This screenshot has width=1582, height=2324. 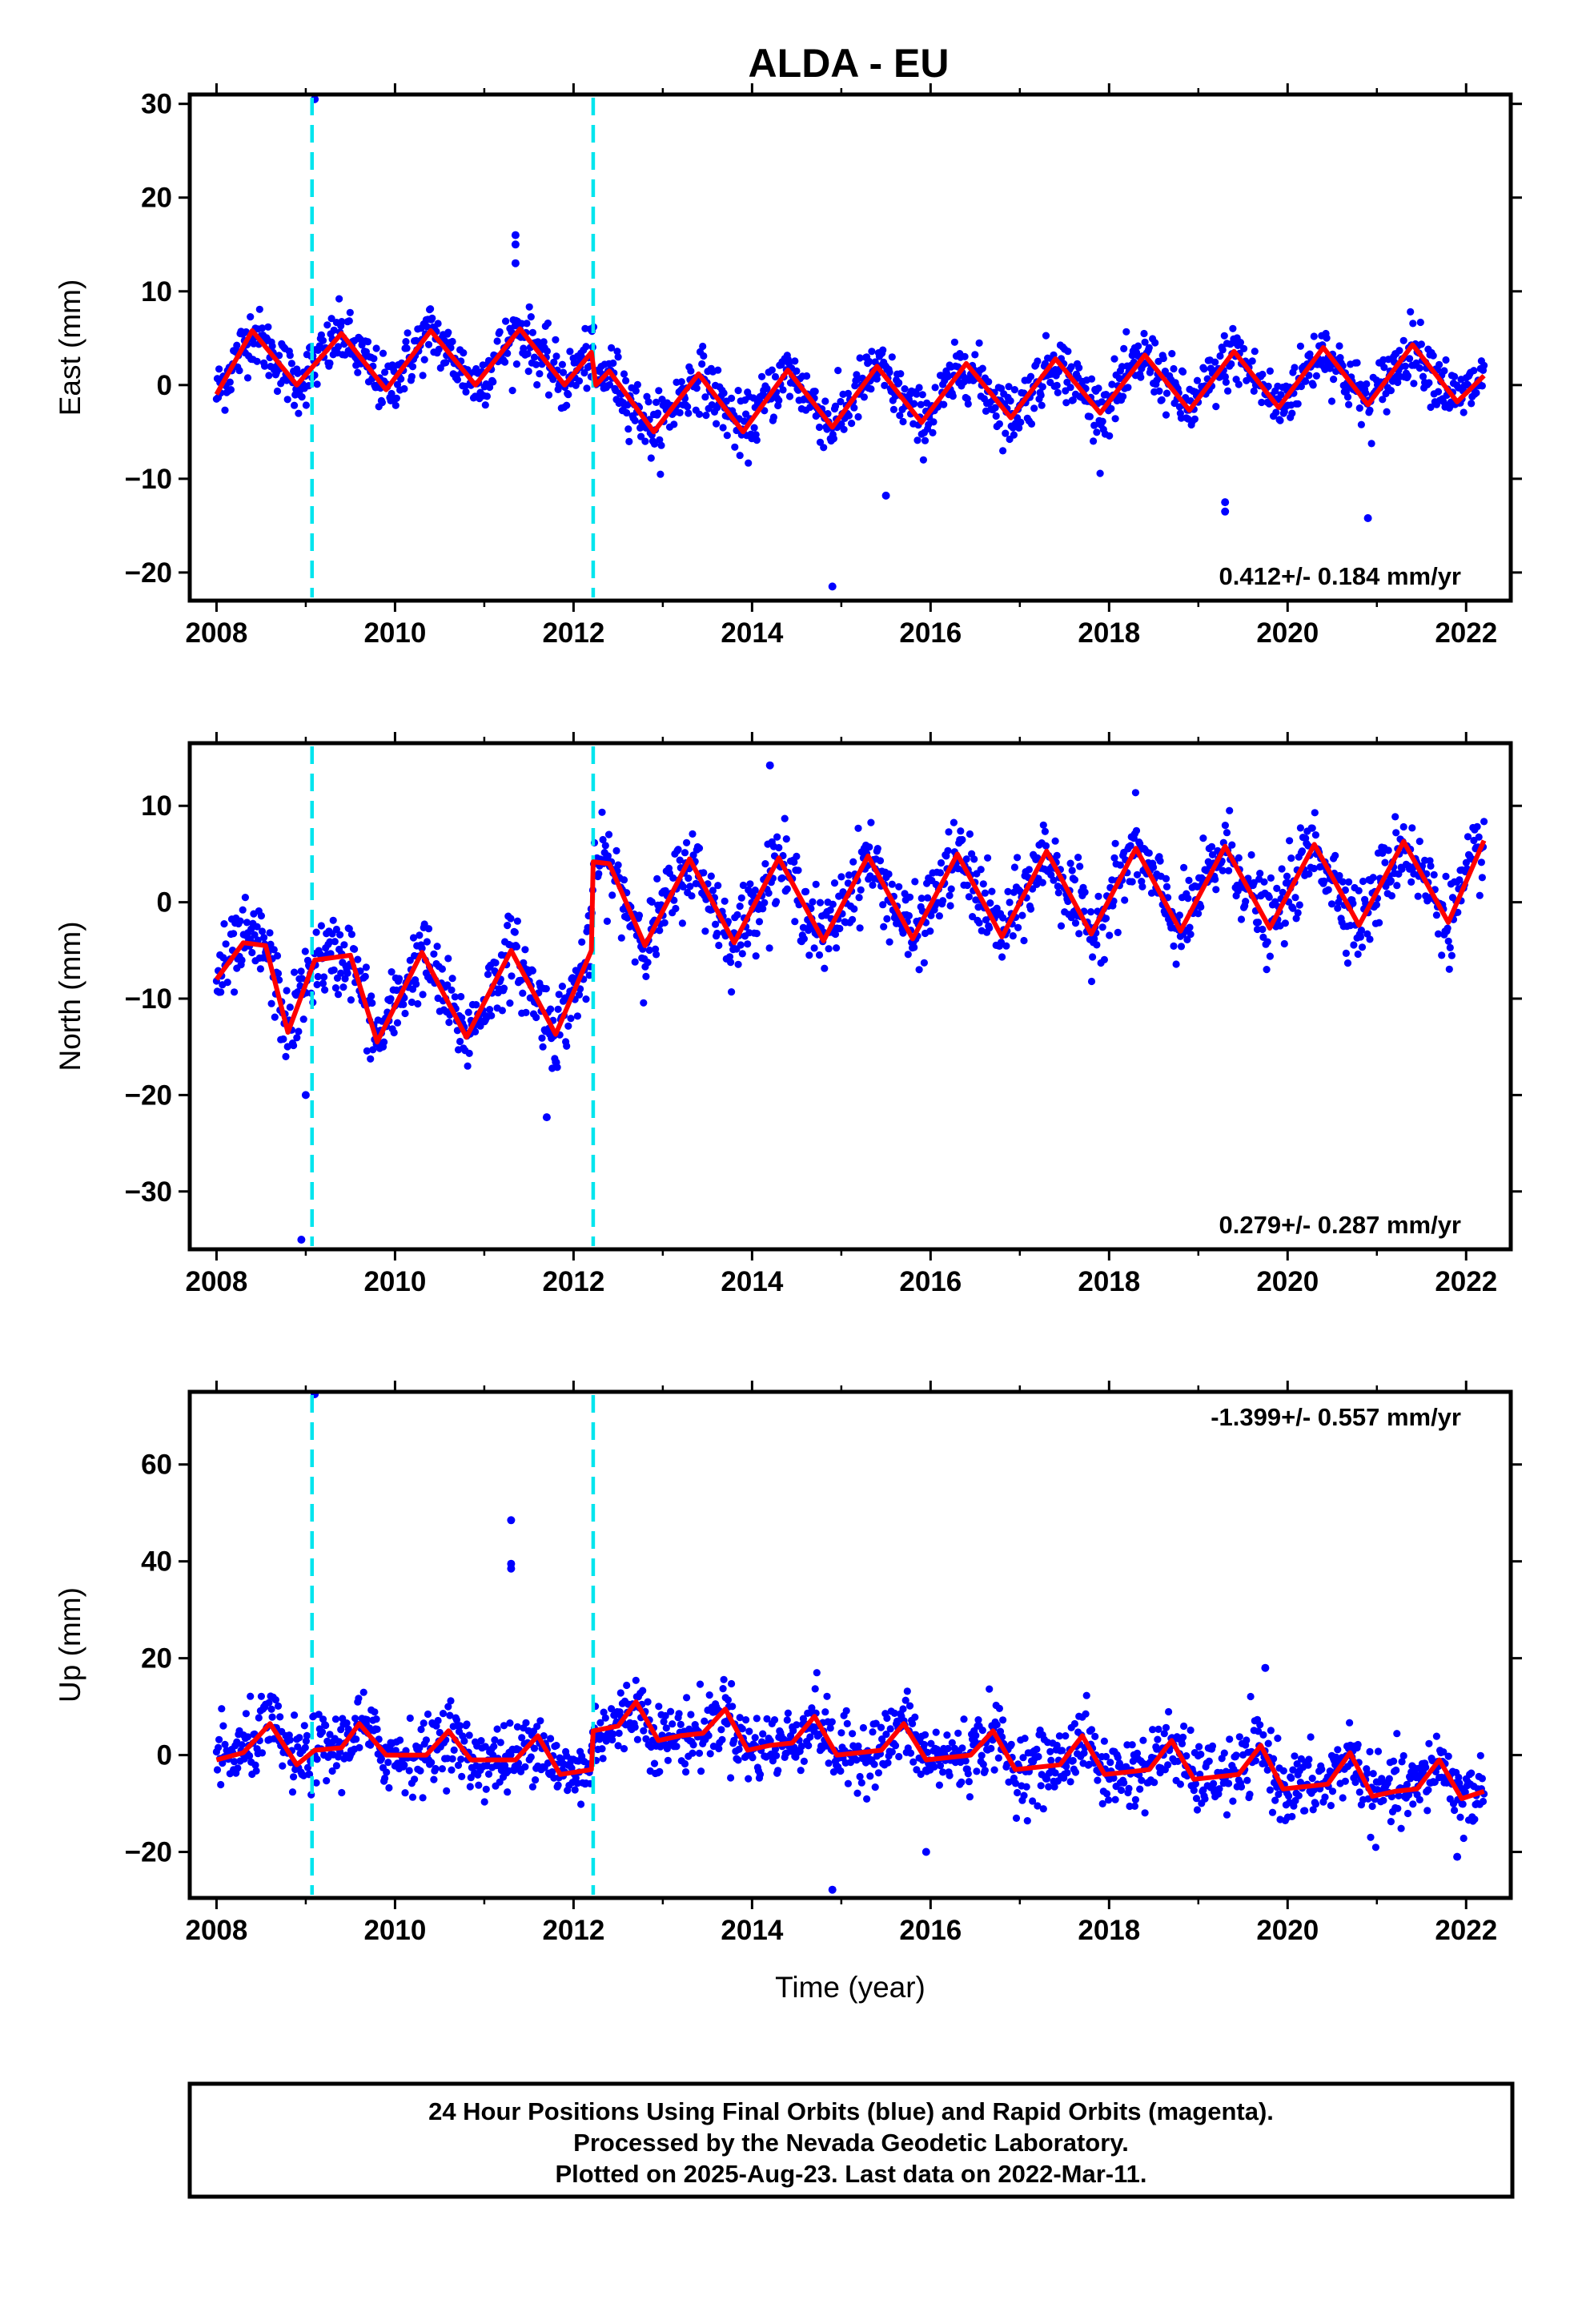 I want to click on chart-title: ALDA - EU, so click(x=849, y=63).